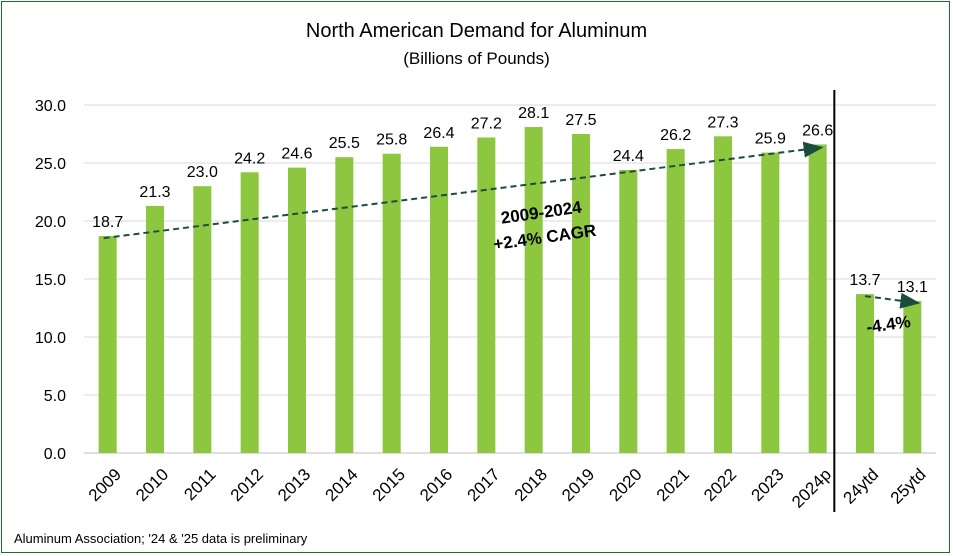 The image size is (953, 556). I want to click on data-label: 24.2, so click(249, 158).